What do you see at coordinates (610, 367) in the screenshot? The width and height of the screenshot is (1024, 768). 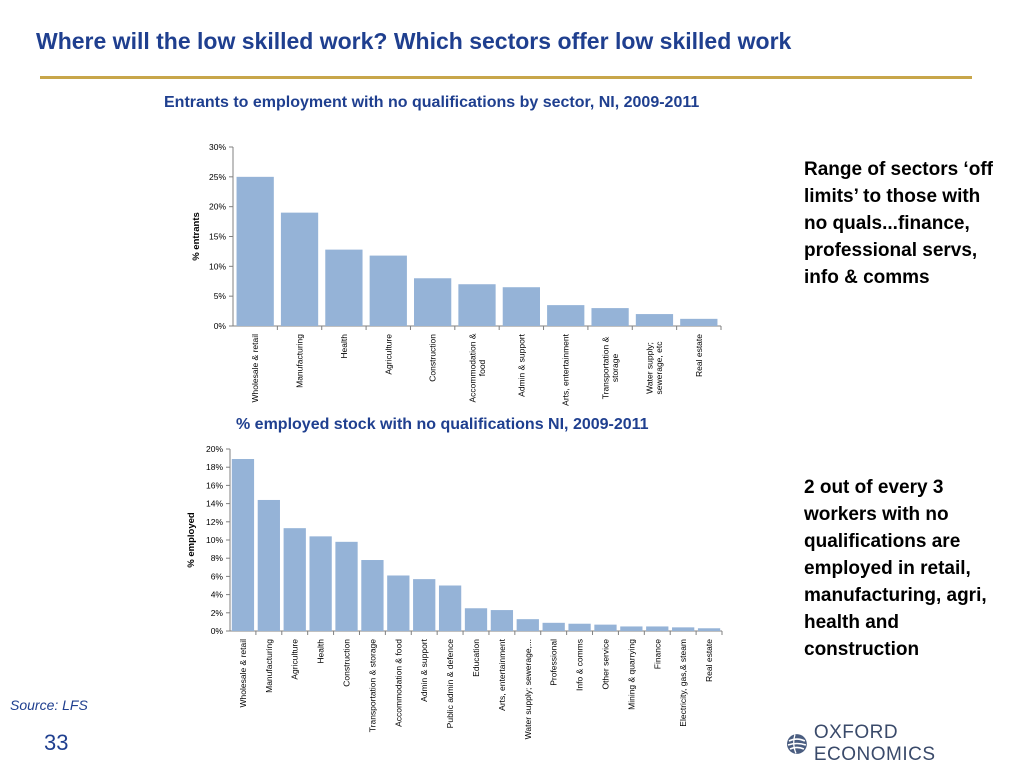 I see `entrants-category-label: Transportation &storage` at bounding box center [610, 367].